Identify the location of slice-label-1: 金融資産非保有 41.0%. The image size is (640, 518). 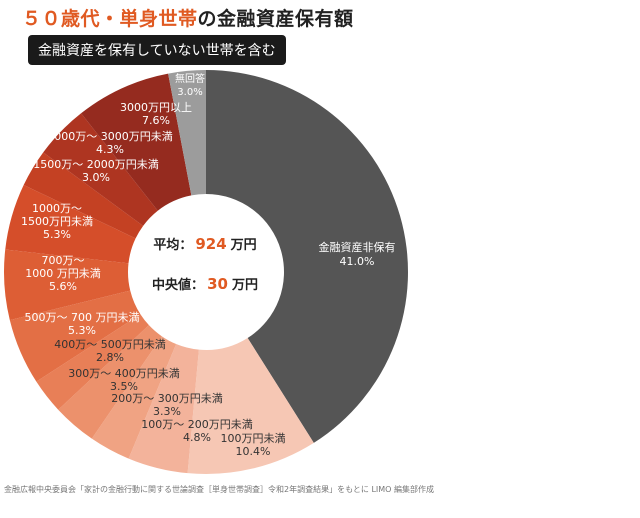
(357, 254).